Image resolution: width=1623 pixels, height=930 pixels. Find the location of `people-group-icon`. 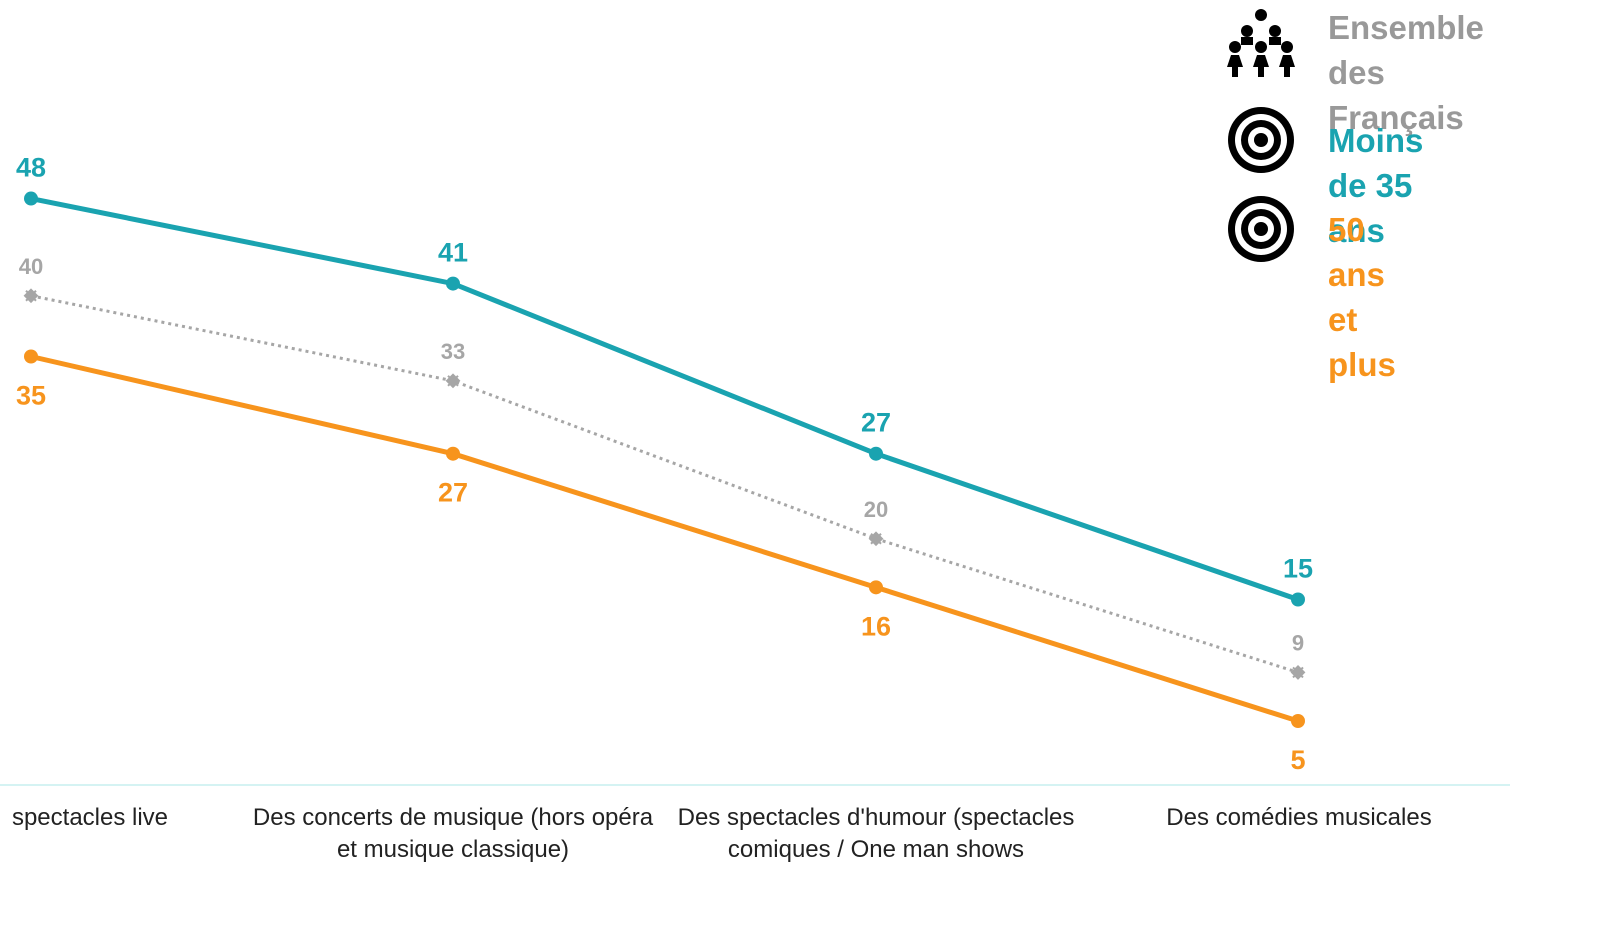

people-group-icon is located at coordinates (1261, 43).